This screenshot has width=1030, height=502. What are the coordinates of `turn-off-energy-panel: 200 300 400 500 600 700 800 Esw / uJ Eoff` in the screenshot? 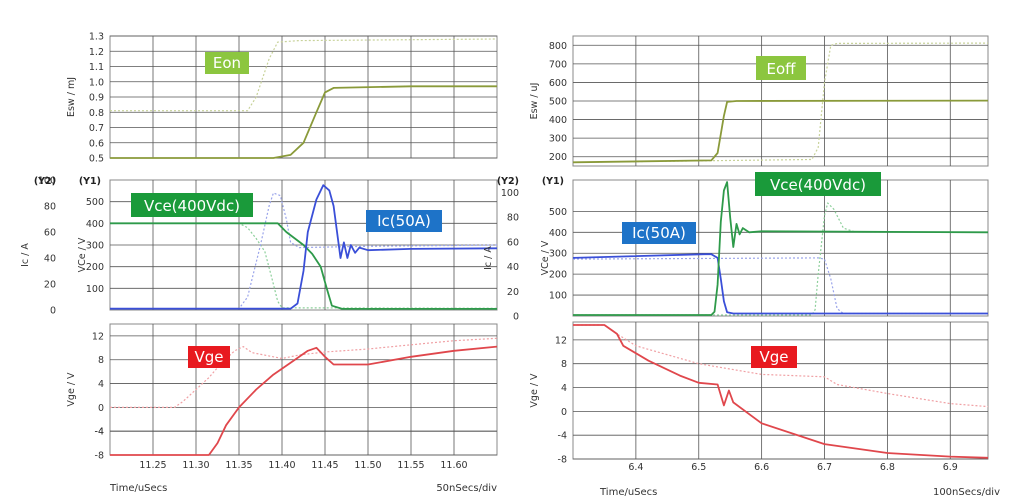 It's located at (759, 101).